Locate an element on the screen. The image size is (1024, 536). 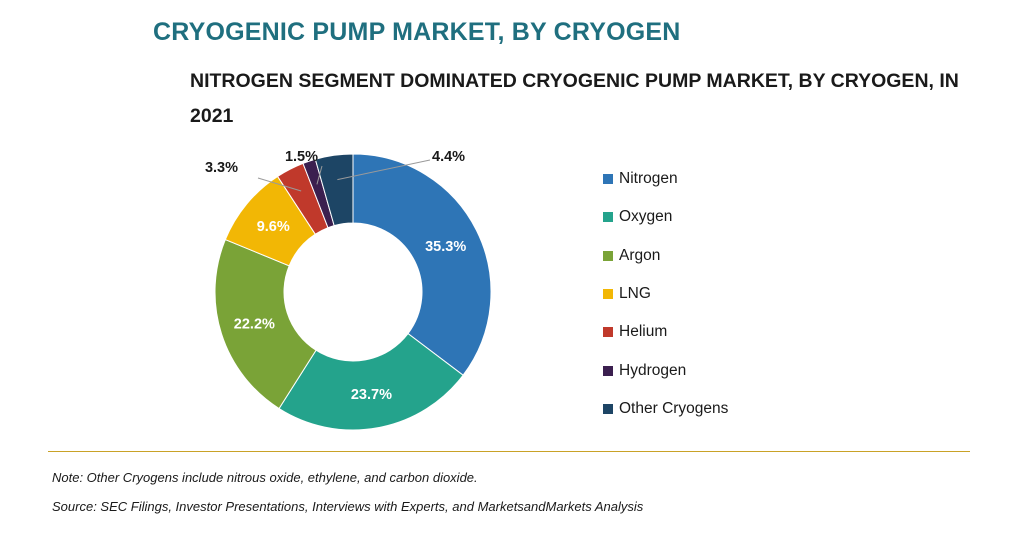
chart-title: CRYOGENIC PUMP MARKET, BY CRYOGEN is located at coordinates (417, 32).